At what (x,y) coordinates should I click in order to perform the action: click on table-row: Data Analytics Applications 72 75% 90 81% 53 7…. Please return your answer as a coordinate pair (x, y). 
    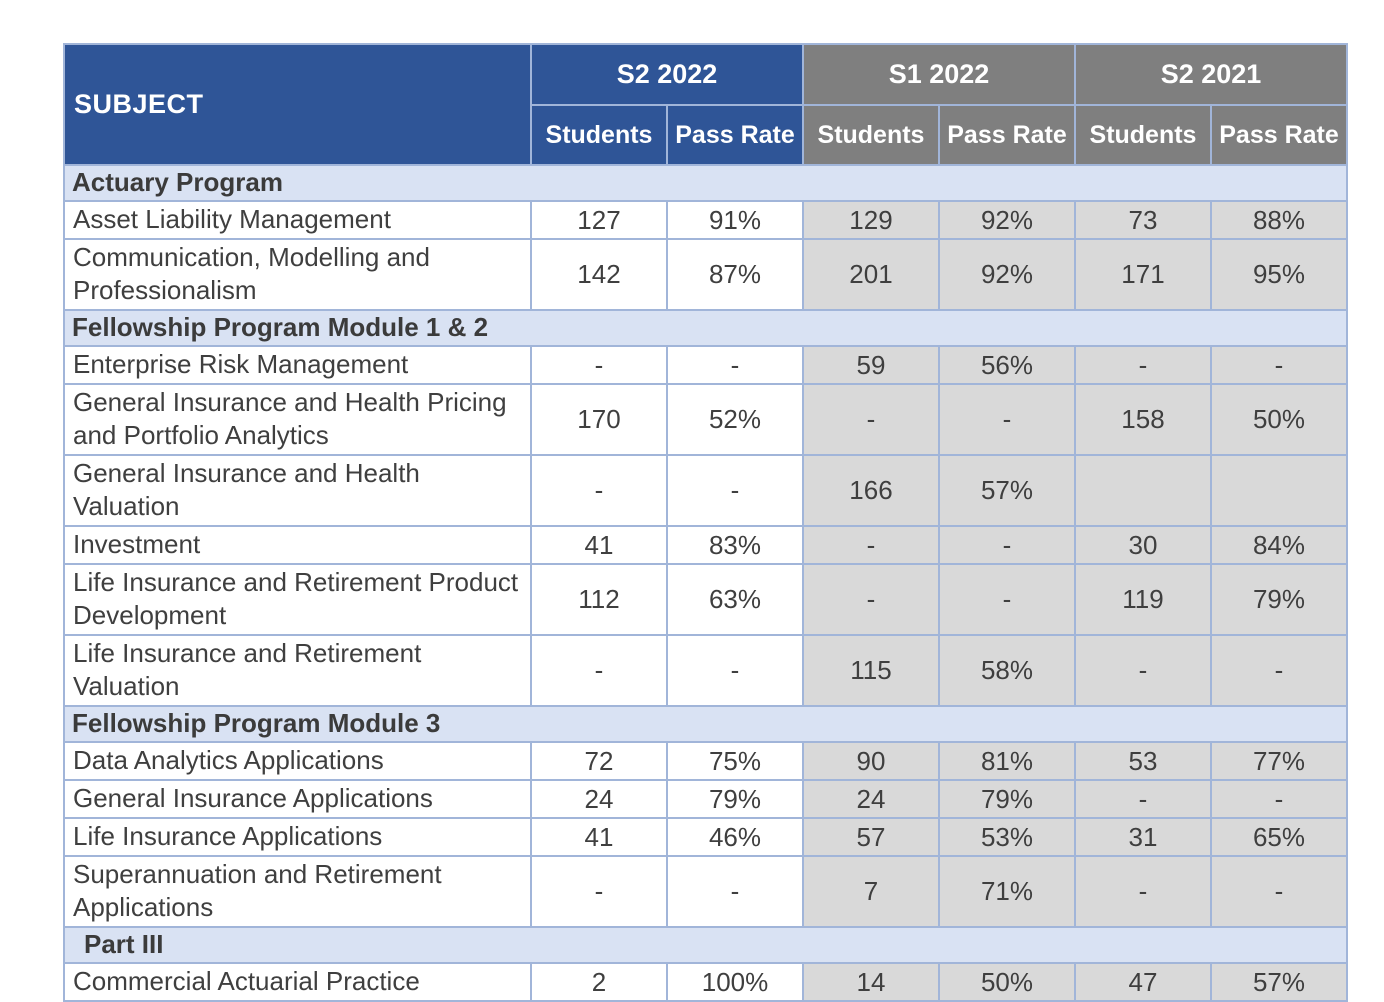
    Looking at the image, I should click on (705, 761).